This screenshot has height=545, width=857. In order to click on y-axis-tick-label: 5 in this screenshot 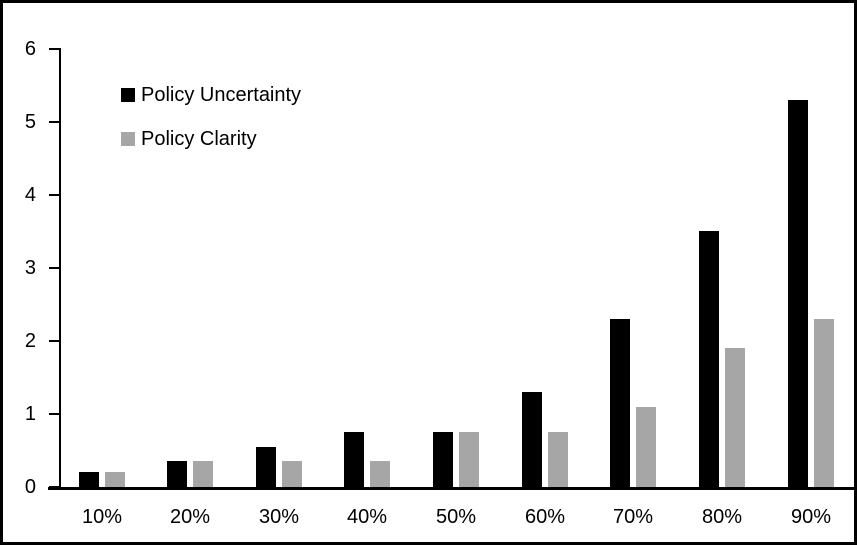, I will do `click(30, 122)`.